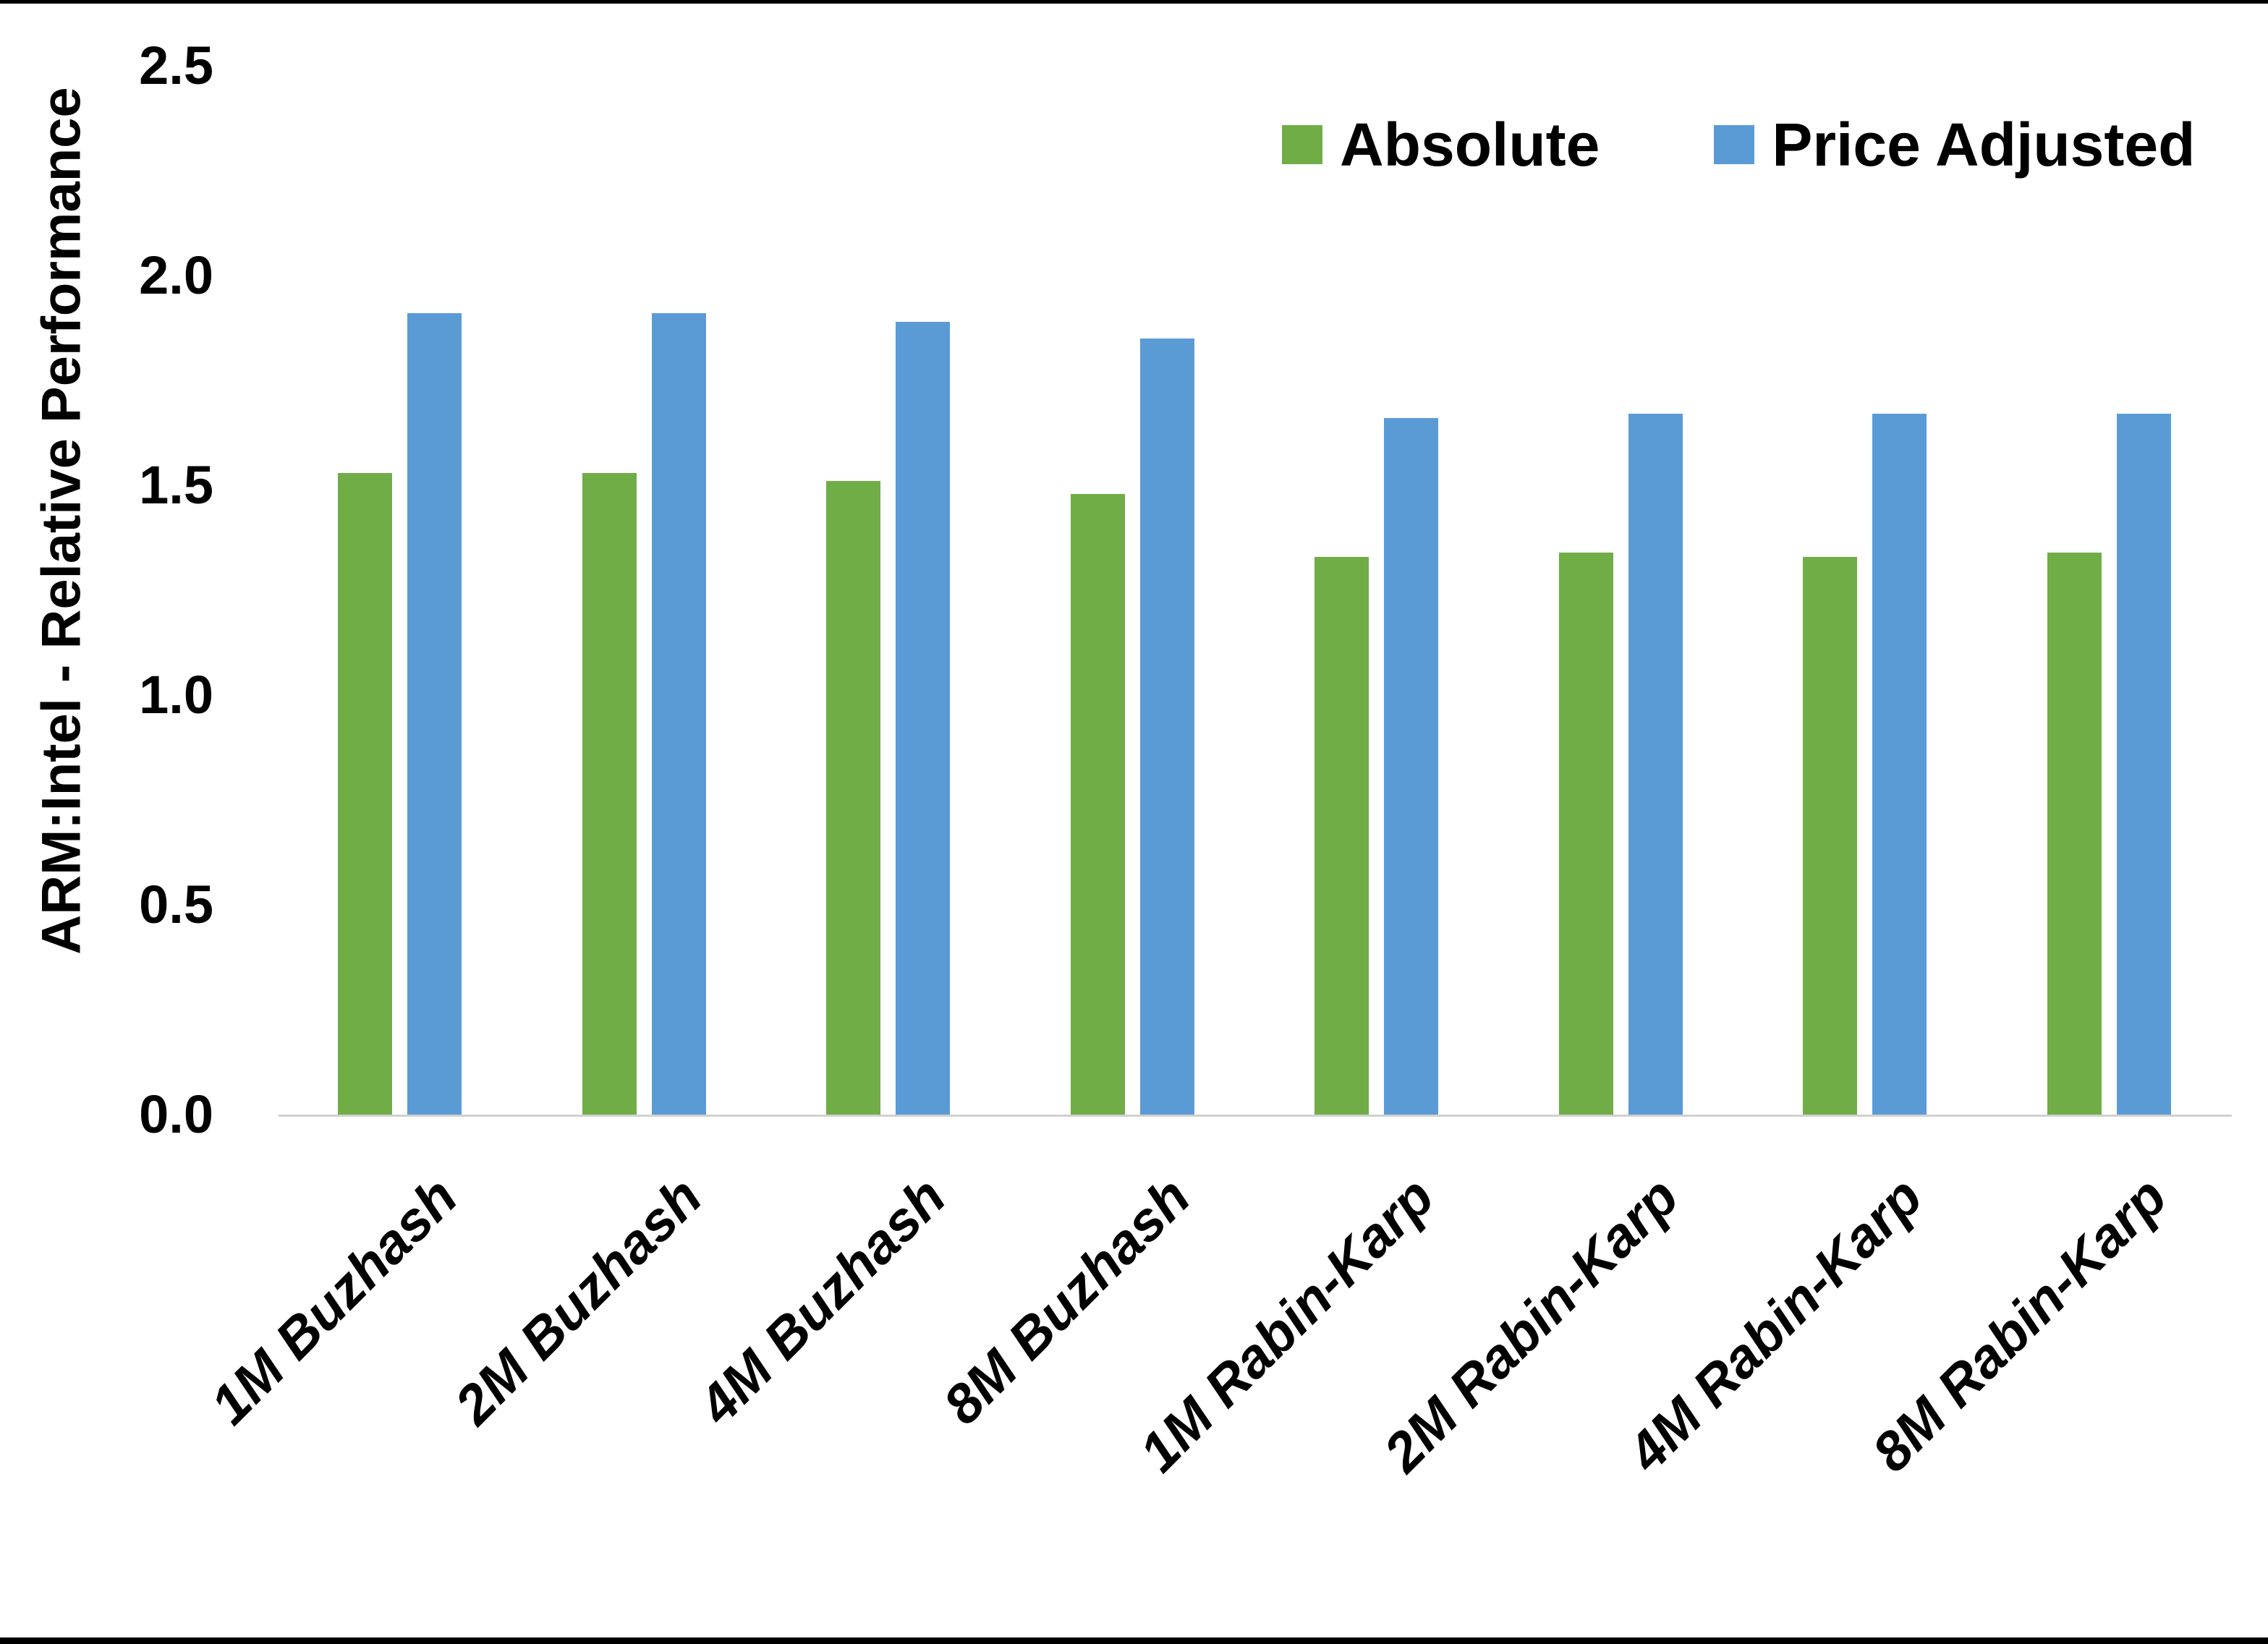  I want to click on legend-item-price-adjusted: Price Adjusted, so click(1954, 144).